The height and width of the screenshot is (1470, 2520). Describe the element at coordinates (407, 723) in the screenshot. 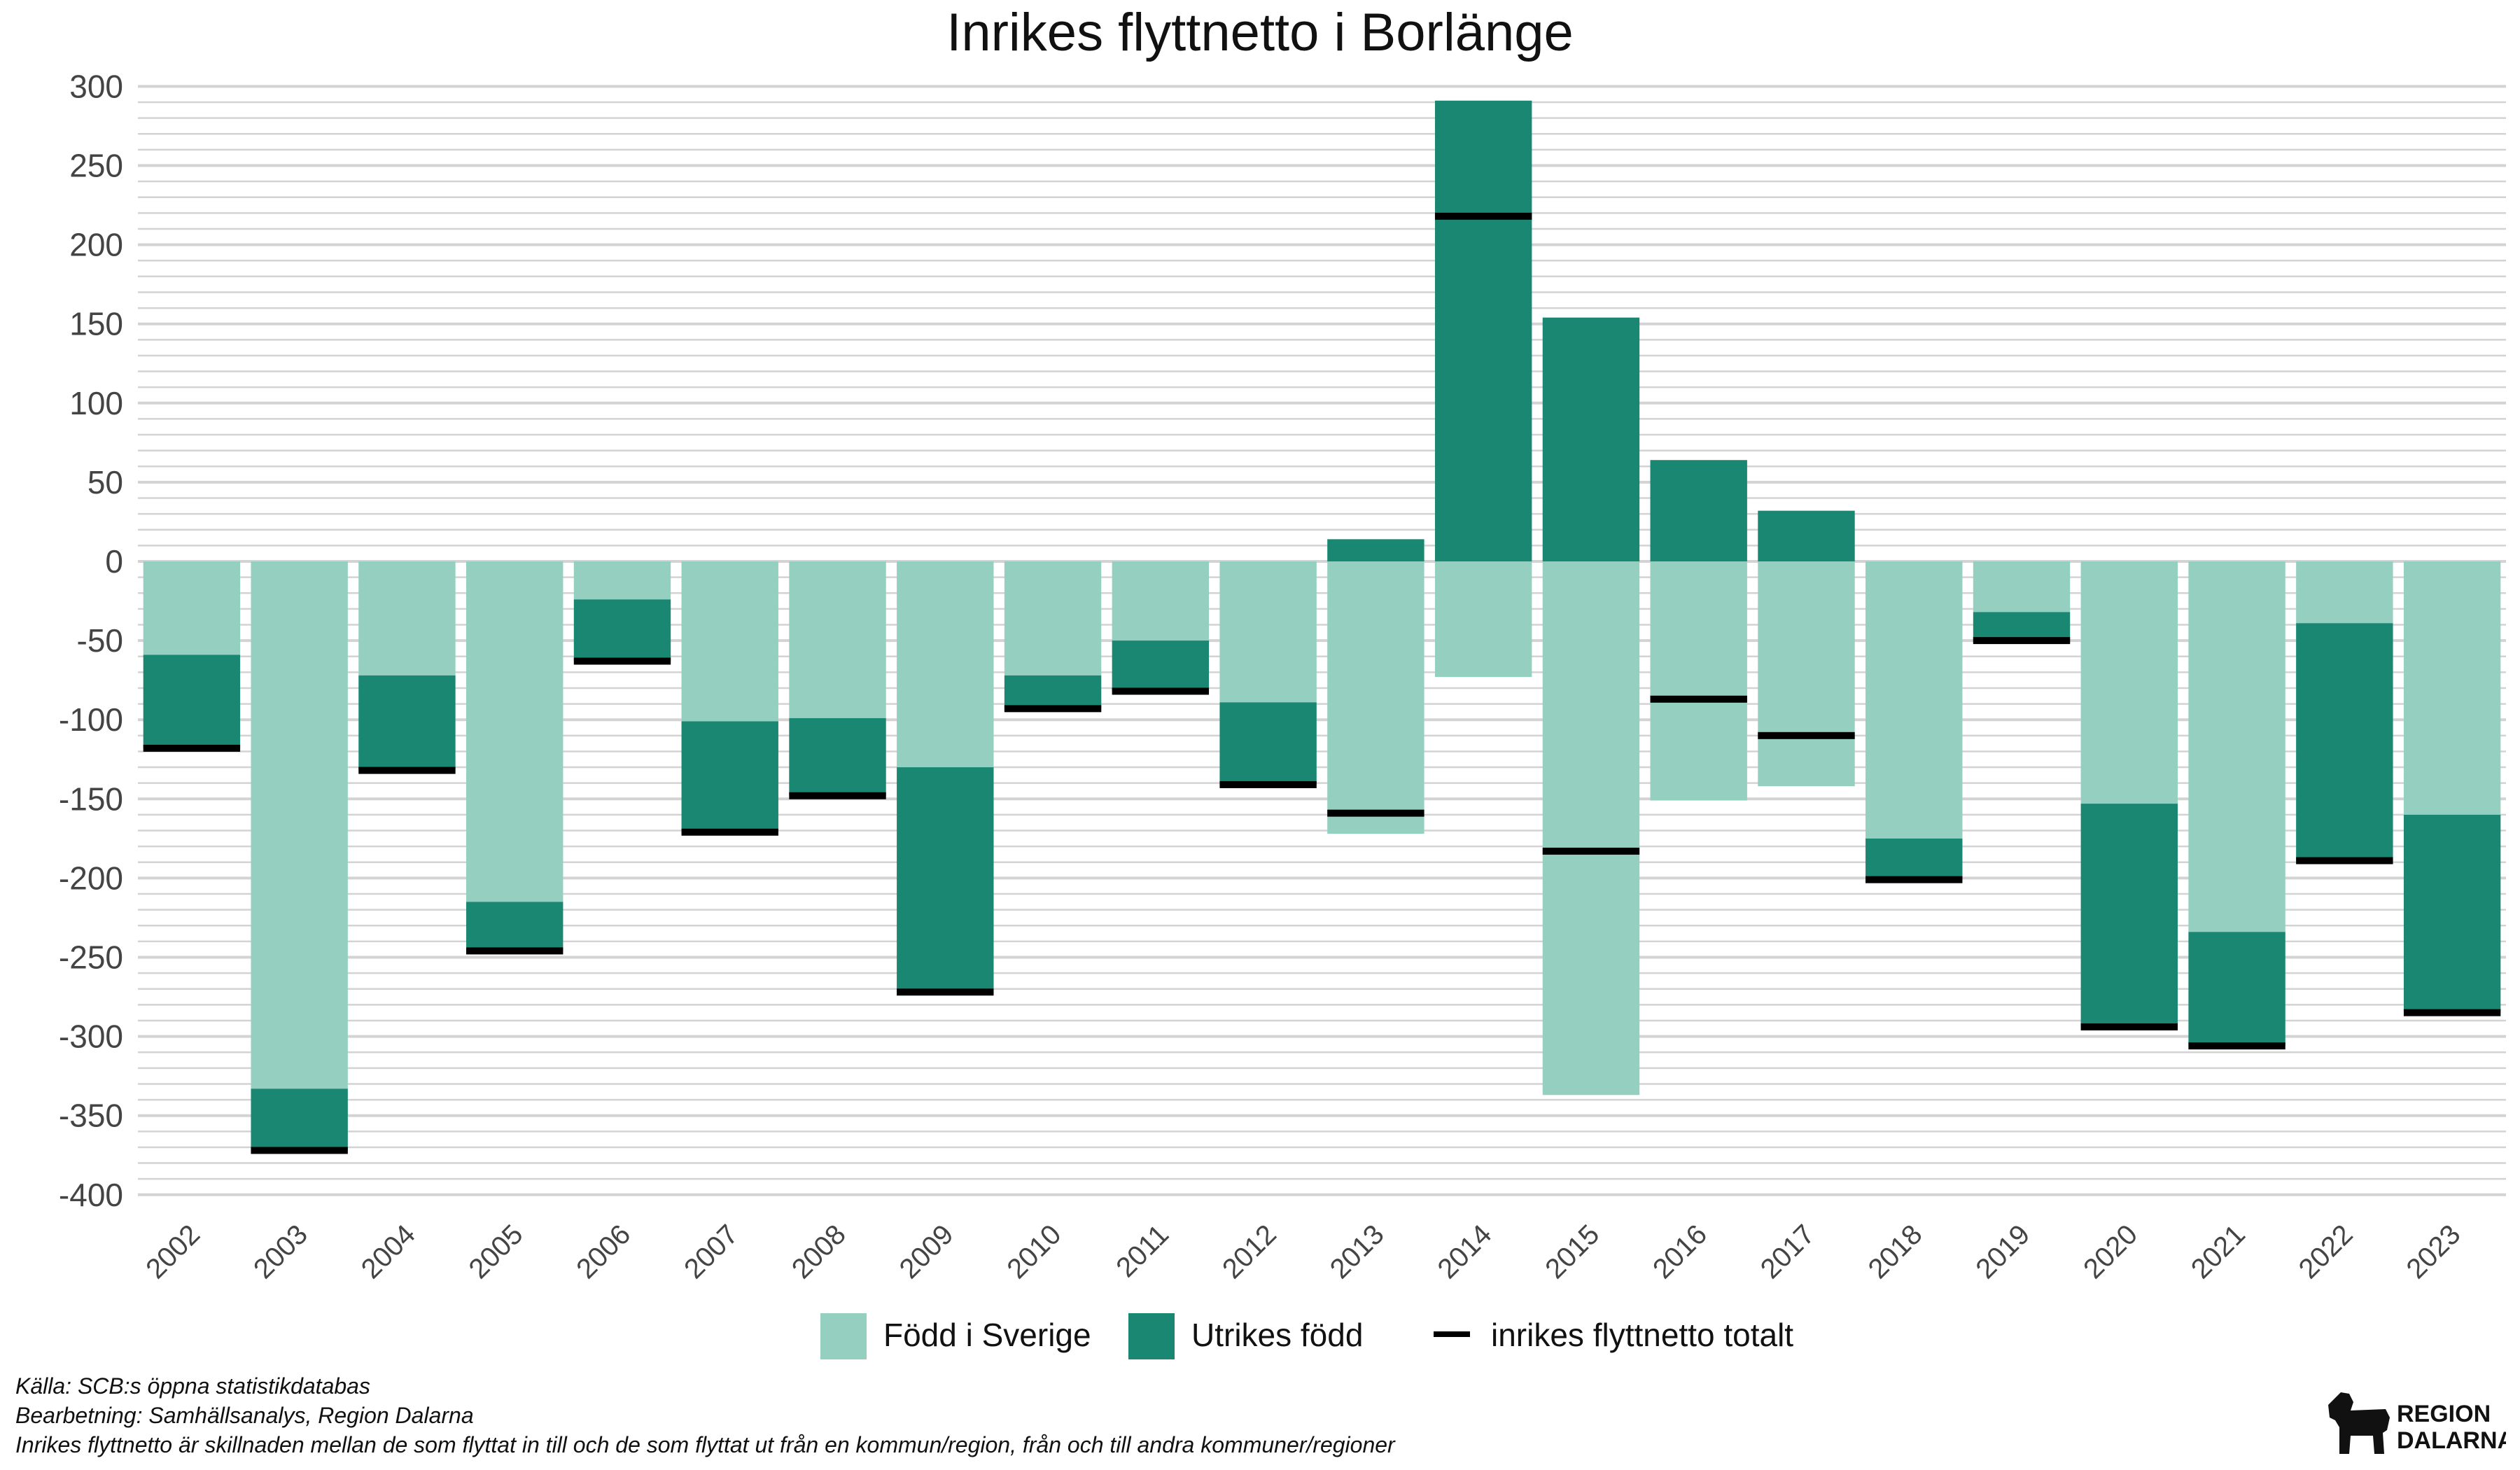

I see `bar-utrikes-fodd-2004` at that location.